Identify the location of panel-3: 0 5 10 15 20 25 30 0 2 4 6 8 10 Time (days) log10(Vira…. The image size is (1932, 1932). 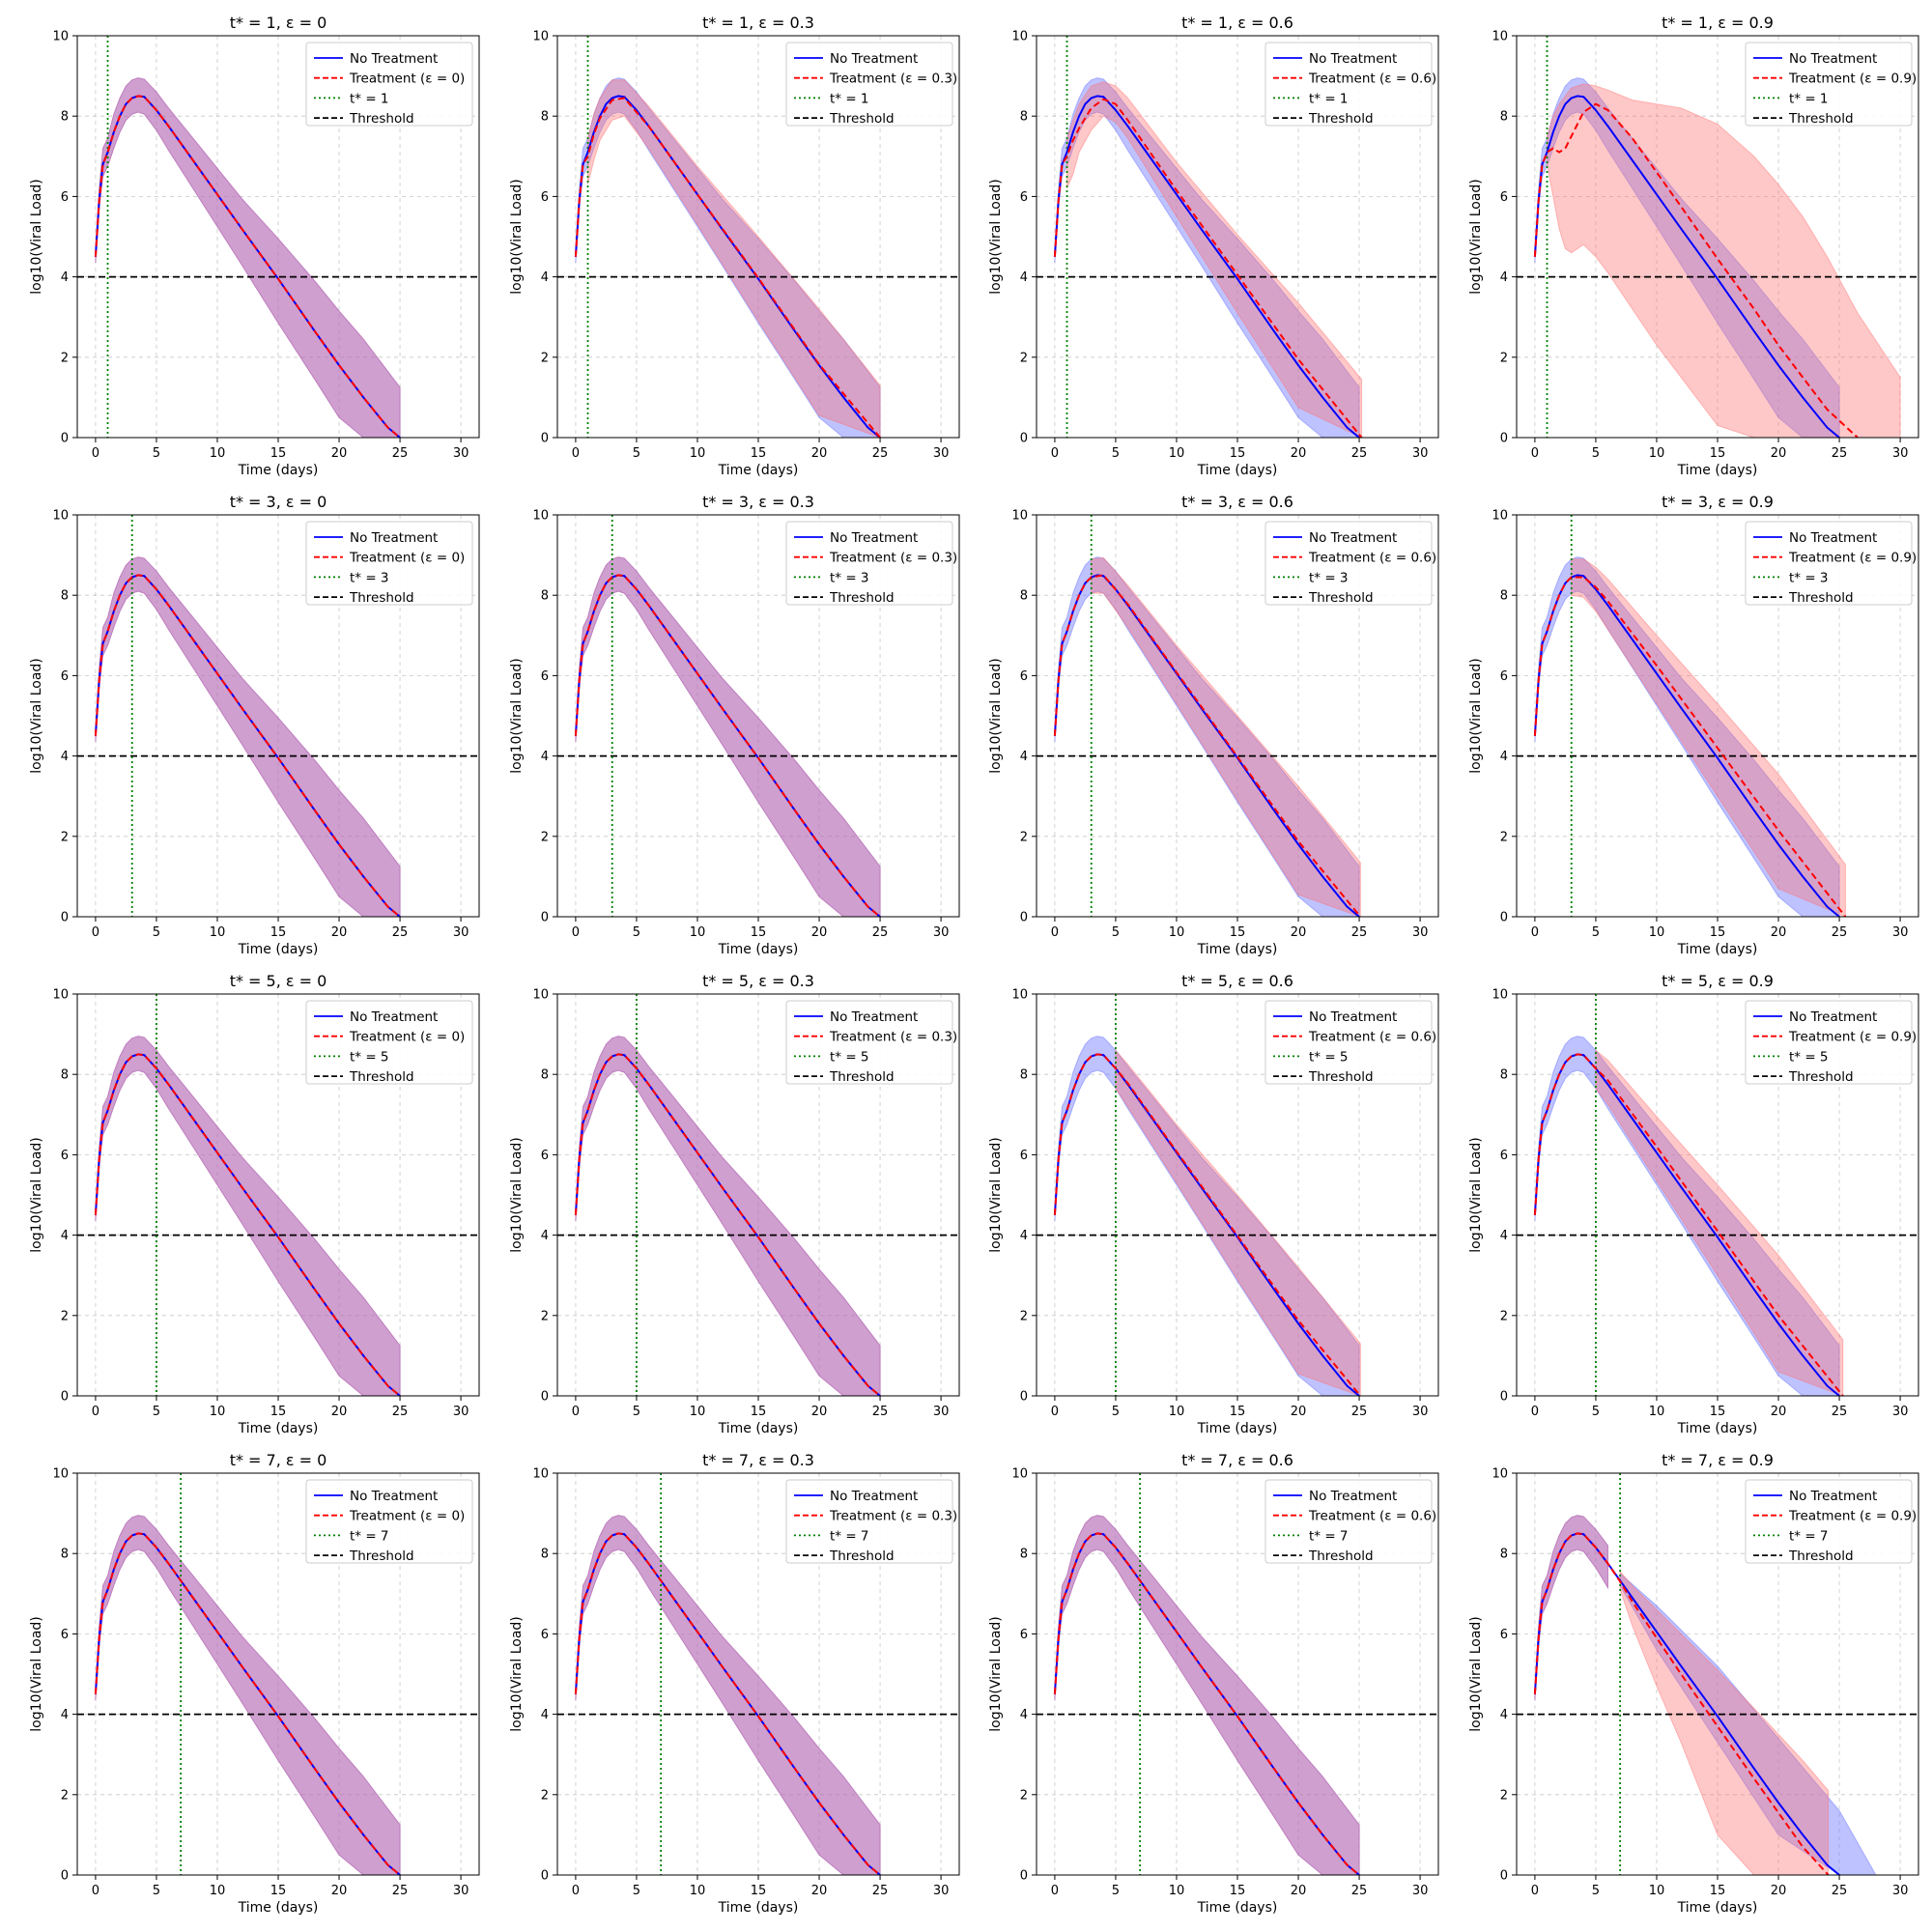
(1213, 246).